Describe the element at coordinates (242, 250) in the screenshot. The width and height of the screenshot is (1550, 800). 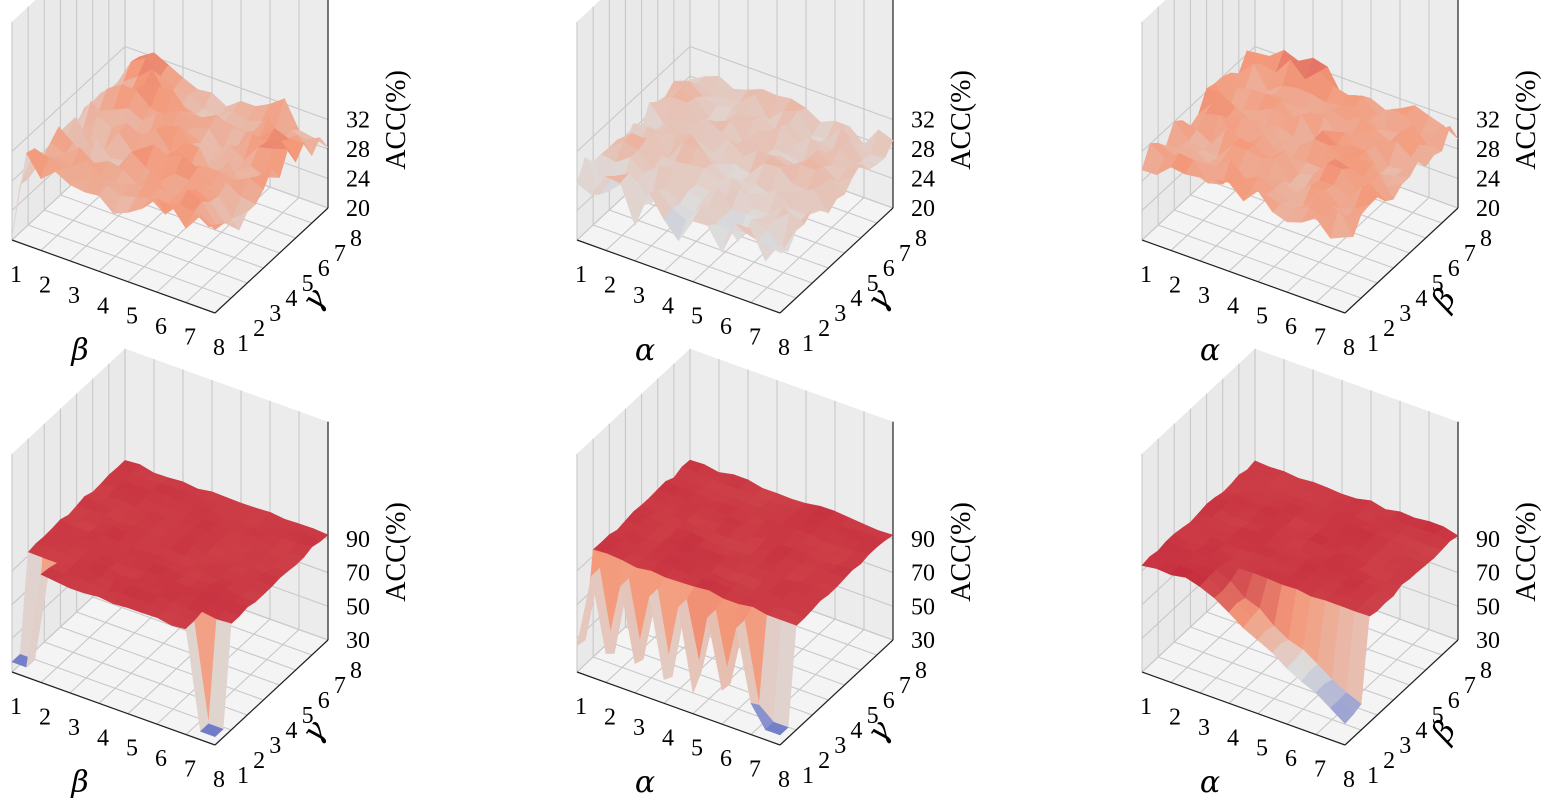
I see `floor-grid-x` at that location.